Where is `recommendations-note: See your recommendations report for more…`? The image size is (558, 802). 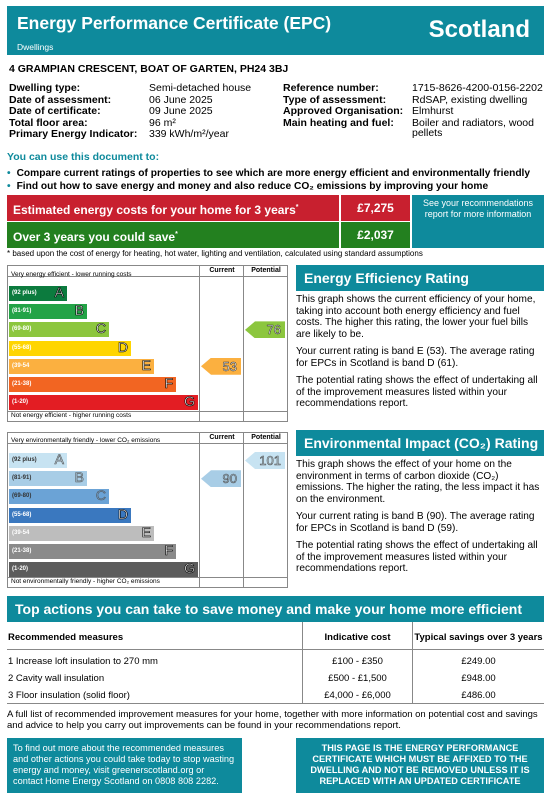 recommendations-note: See your recommendations report for more… is located at coordinates (478, 221).